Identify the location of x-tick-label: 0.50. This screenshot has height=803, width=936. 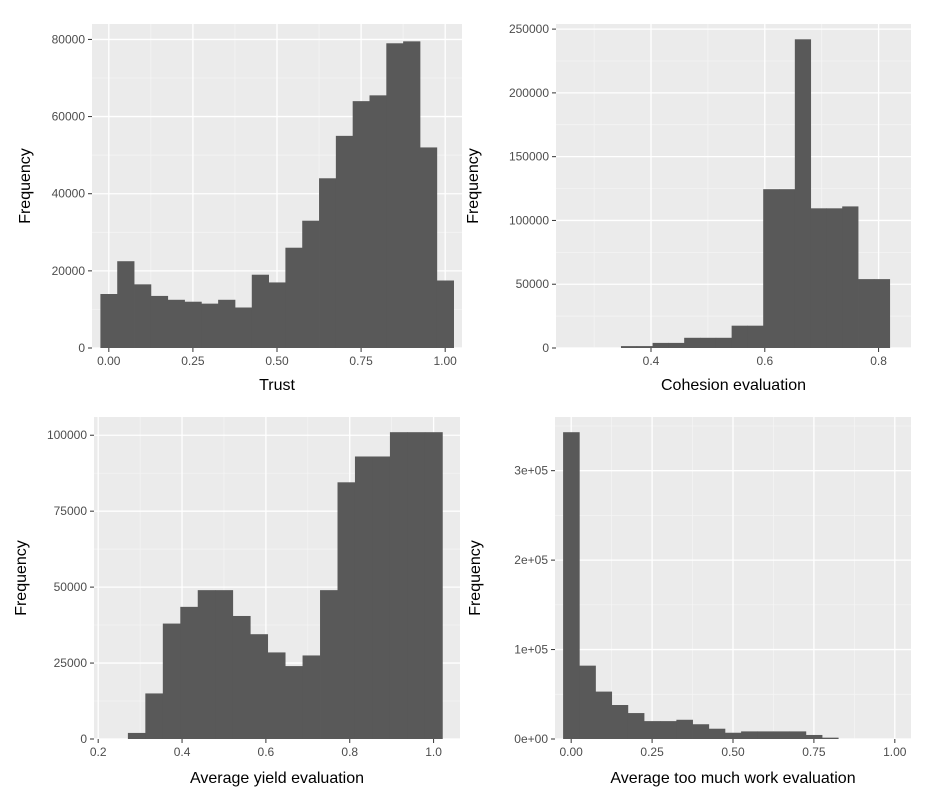
(733, 752).